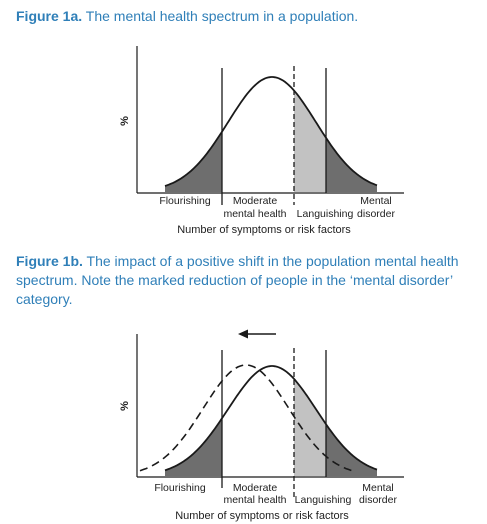 This screenshot has width=487, height=524. I want to click on figure-1a-label: Figure 1a., so click(49, 16).